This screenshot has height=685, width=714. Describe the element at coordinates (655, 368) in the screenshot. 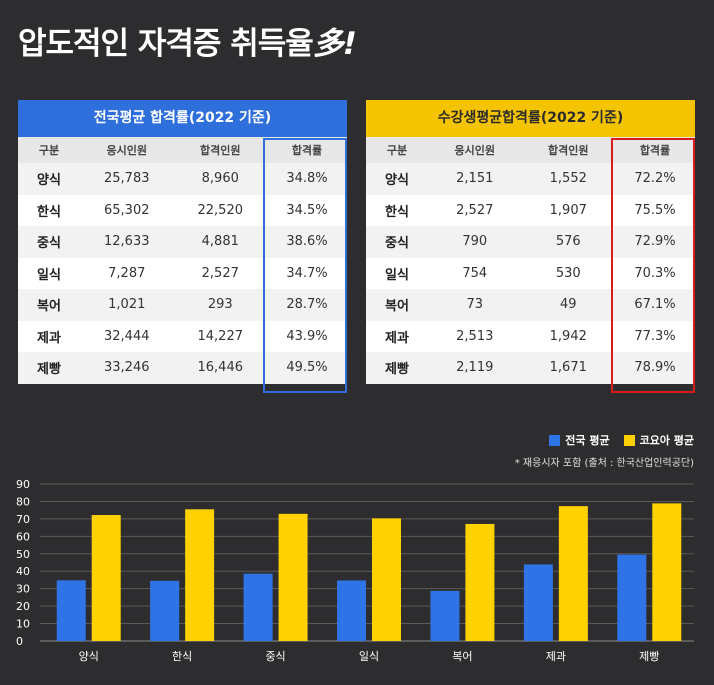

I see `table-cell: 78.9%` at that location.